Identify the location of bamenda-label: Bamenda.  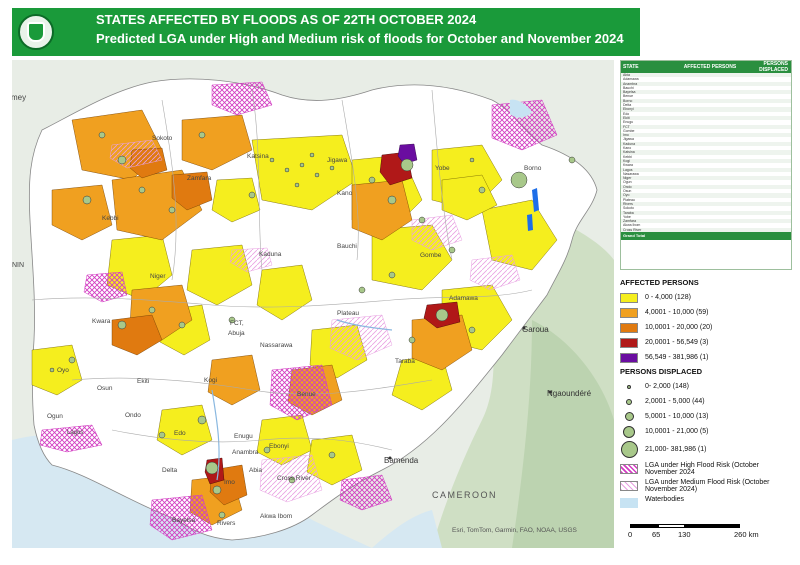
(401, 460).